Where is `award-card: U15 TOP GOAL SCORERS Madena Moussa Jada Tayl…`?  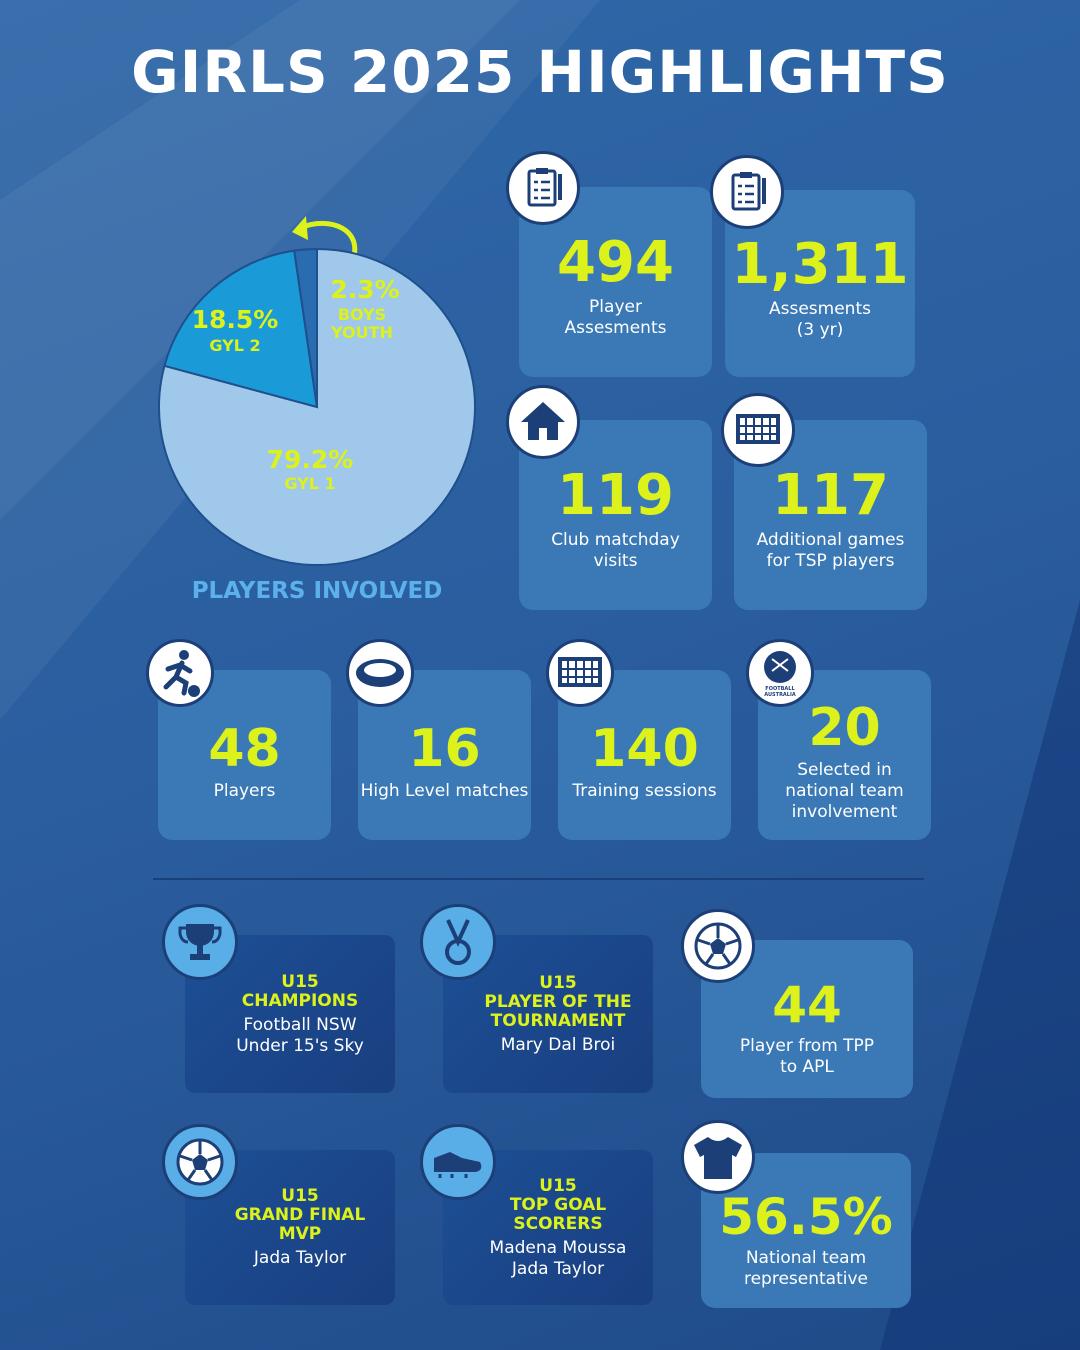
award-card: U15 TOP GOAL SCORERS Madena Moussa Jada Tayl… is located at coordinates (548, 1227).